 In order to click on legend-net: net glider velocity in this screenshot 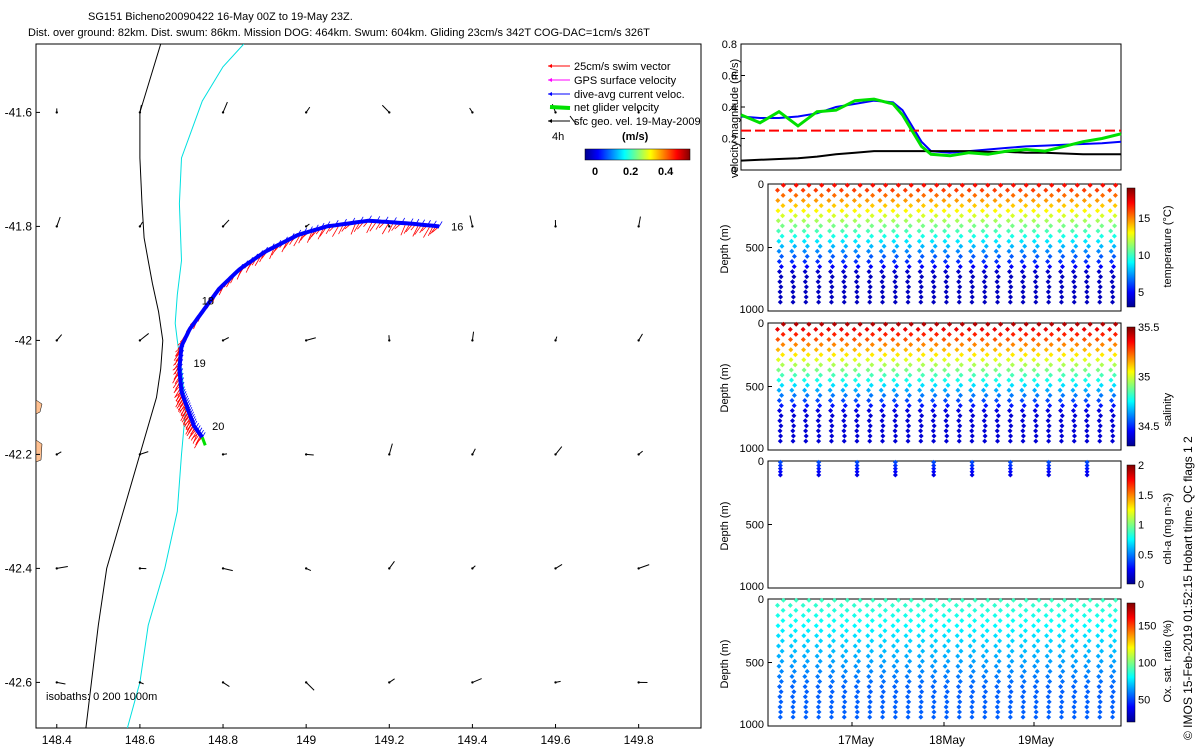, I will do `click(604, 108)`.